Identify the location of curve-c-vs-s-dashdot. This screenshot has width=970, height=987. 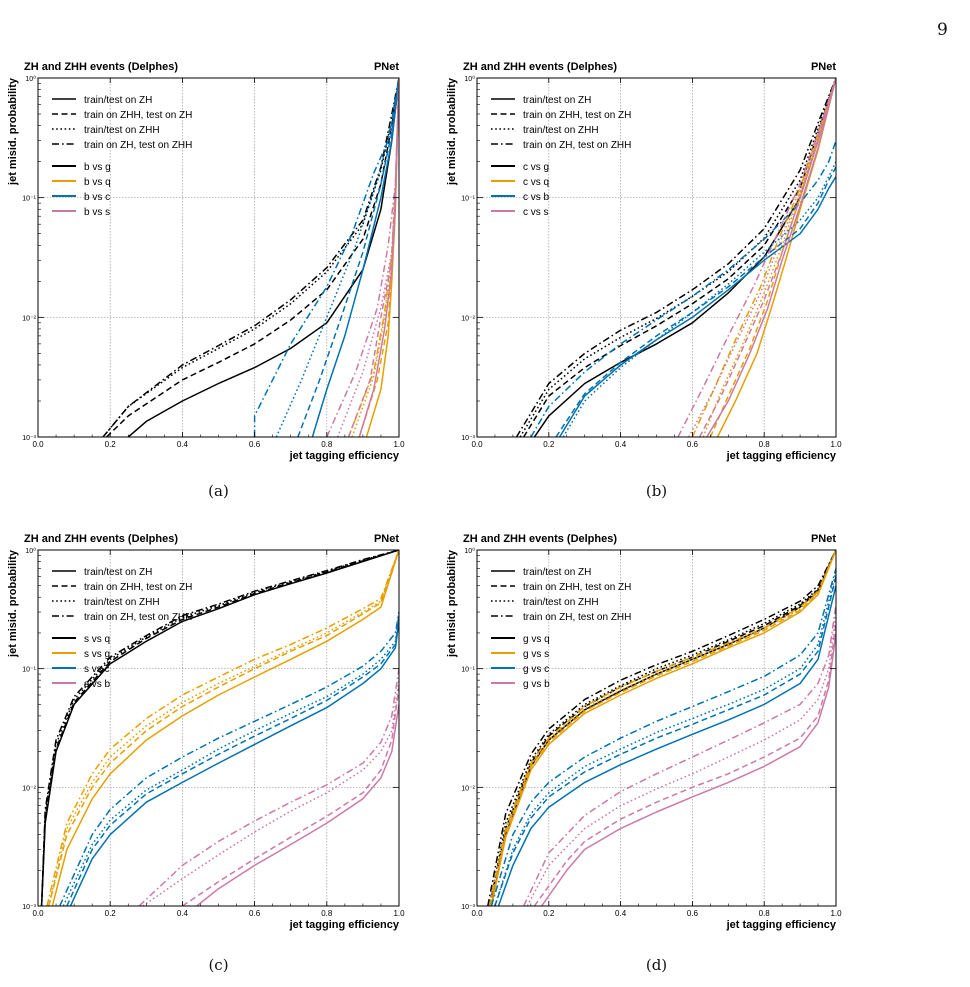
(756, 257).